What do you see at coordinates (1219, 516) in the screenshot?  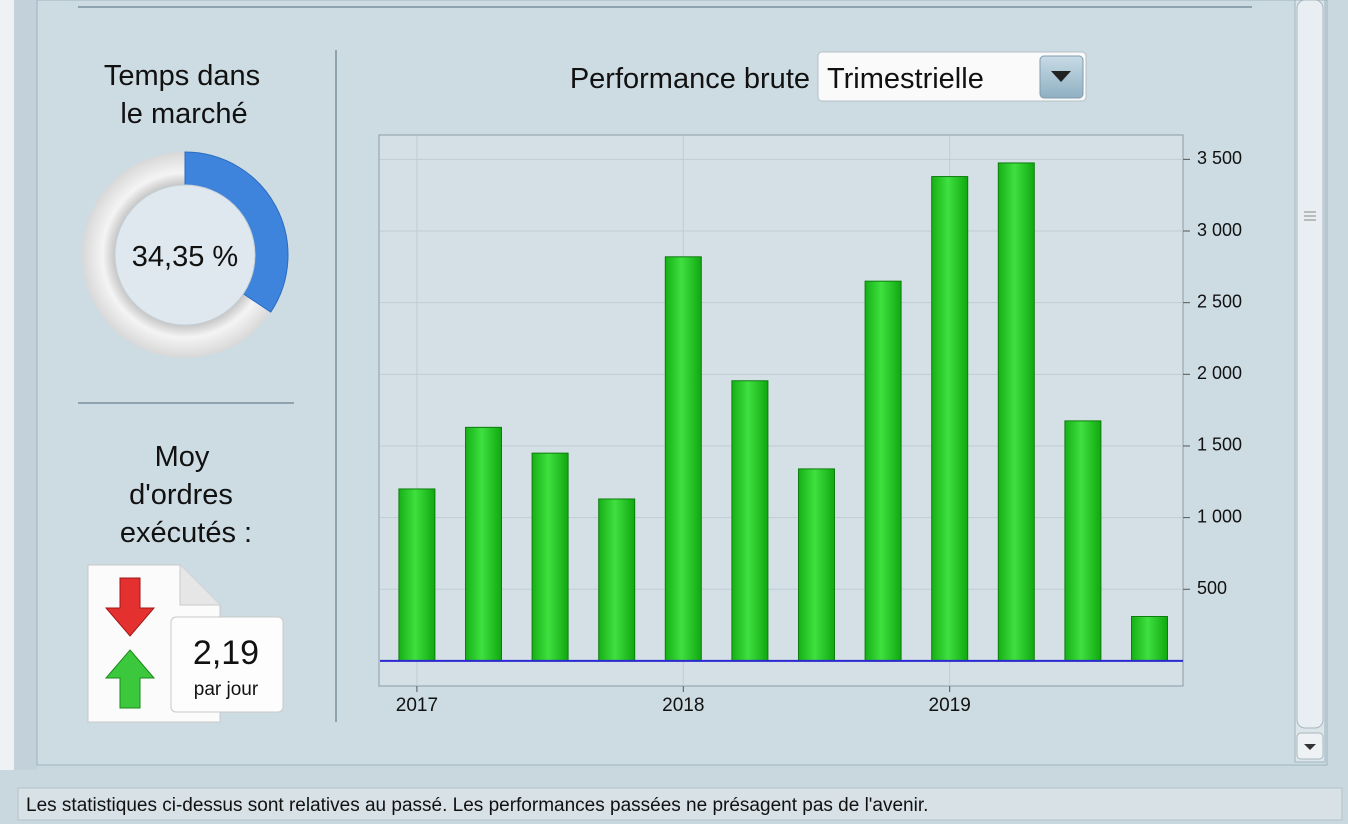 I see `y-tick-label: 1 000` at bounding box center [1219, 516].